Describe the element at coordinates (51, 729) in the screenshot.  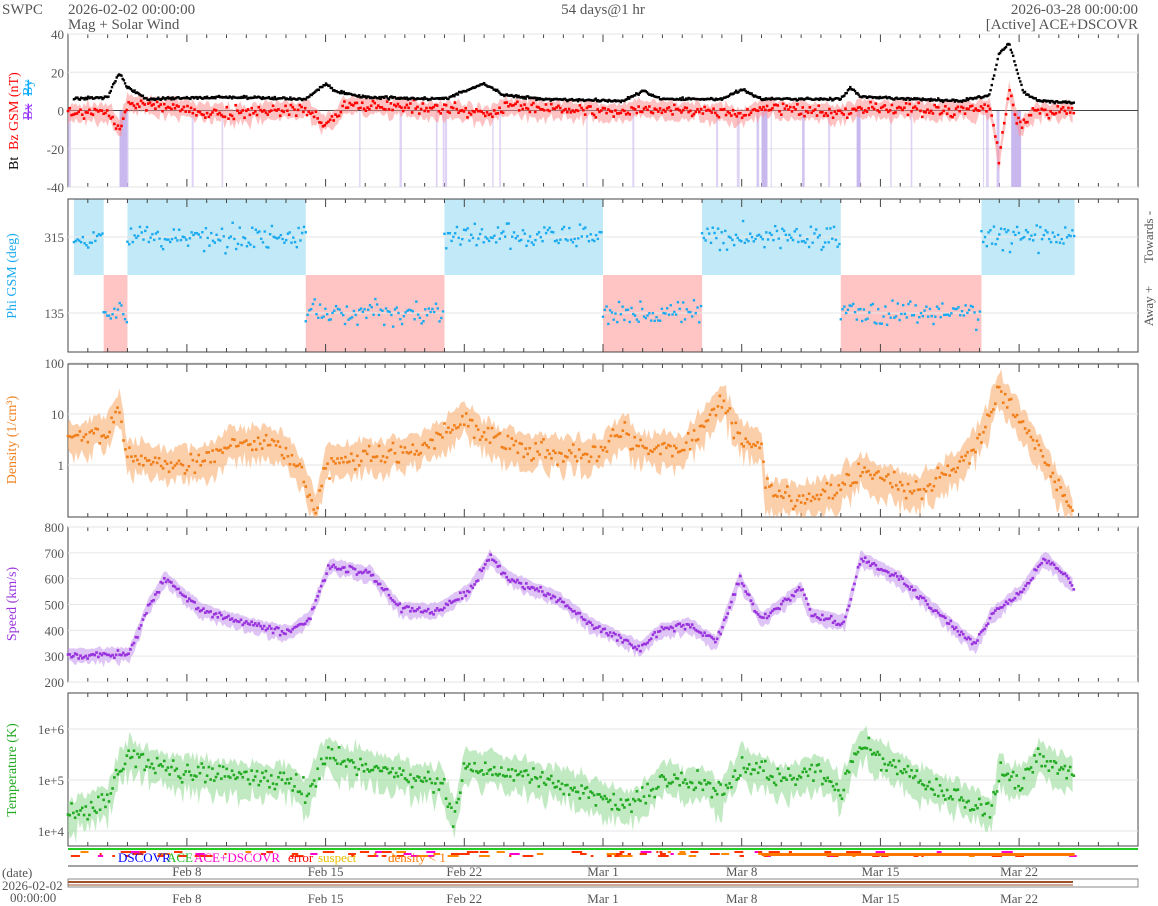
I see `temperature-y-tick-label: 1e+6` at that location.